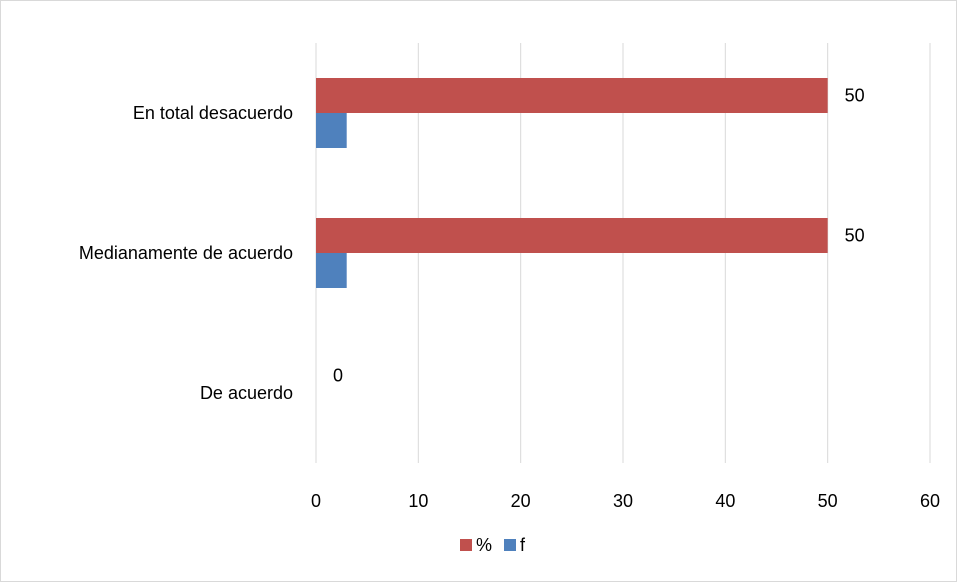 The height and width of the screenshot is (588, 957). What do you see at coordinates (521, 501) in the screenshot?
I see `x-tick-label: 20` at bounding box center [521, 501].